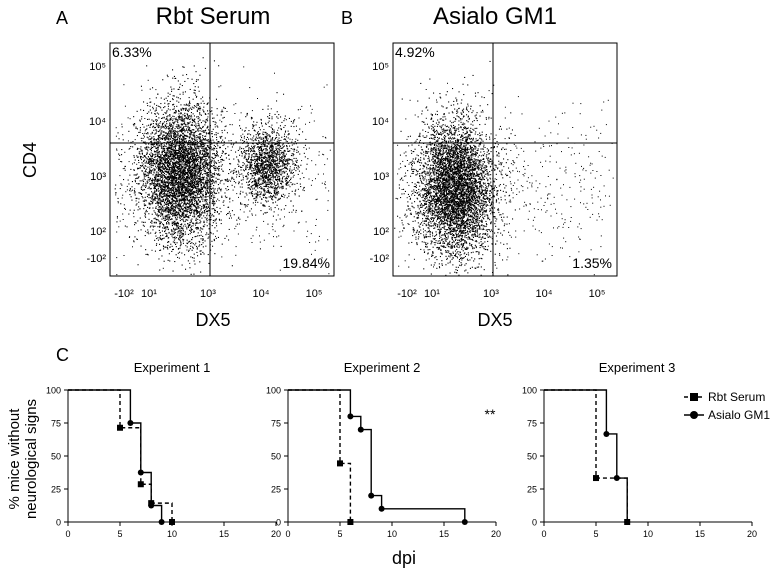 This screenshot has height=569, width=778. Describe the element at coordinates (415, 52) in the screenshot. I see `quadrant-ul-percent-b: 4.92%` at that location.